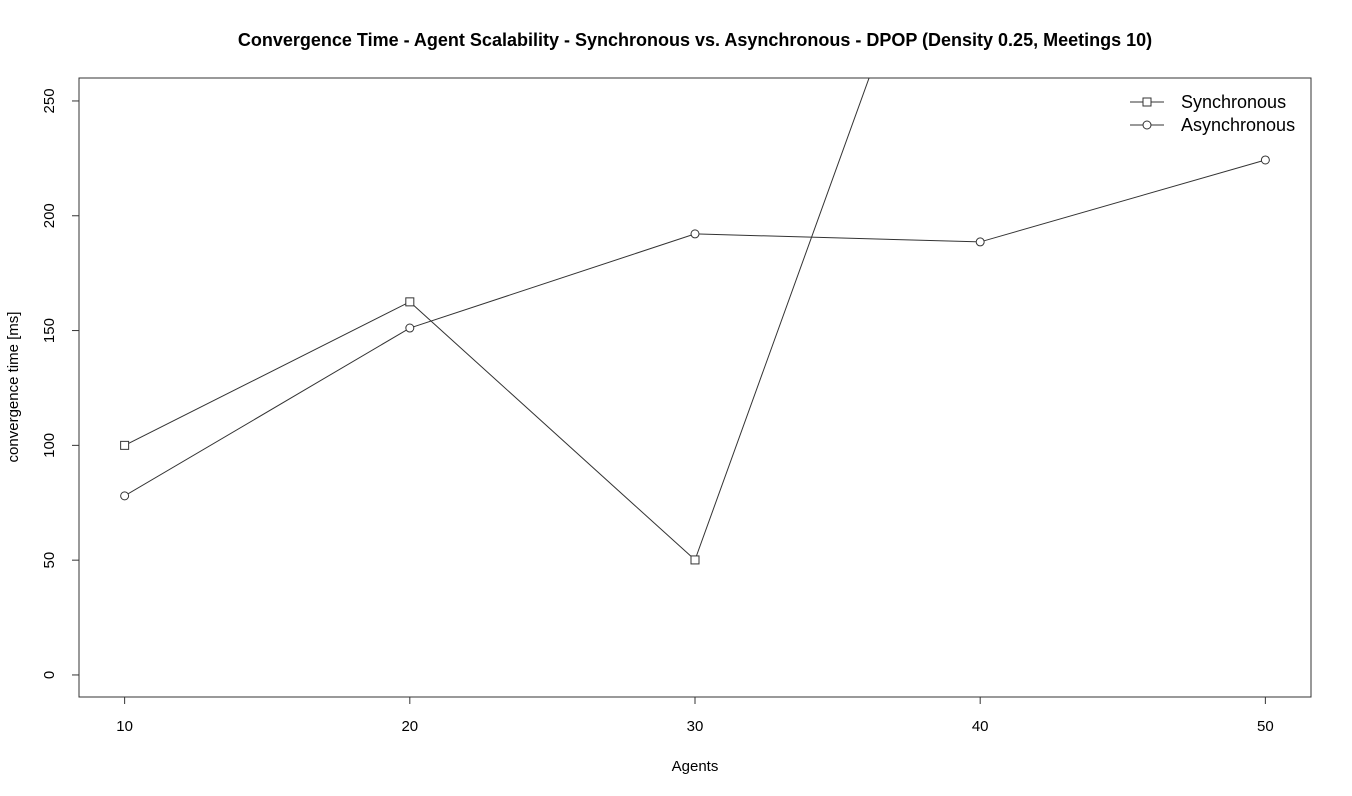  I want to click on x-axis-title: Agents, so click(695, 766).